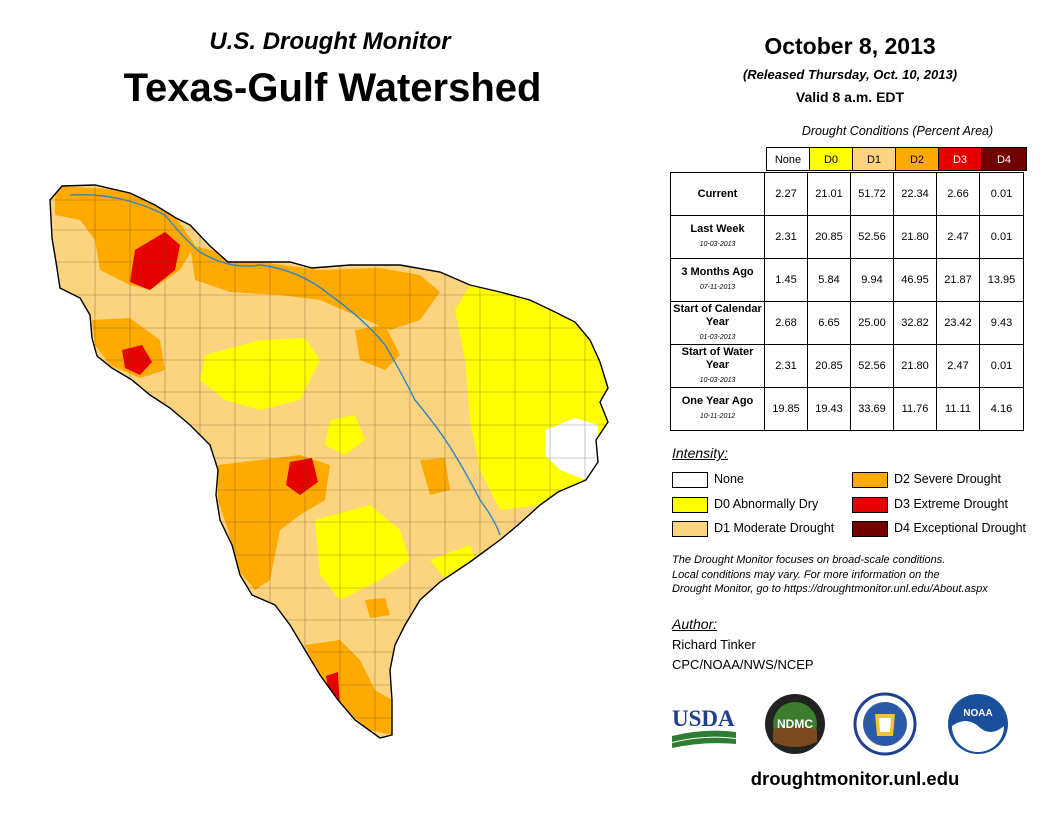 Image resolution: width=1056 pixels, height=816 pixels. Describe the element at coordinates (874, 159) in the screenshot. I see `col-header-d1: D1` at that location.